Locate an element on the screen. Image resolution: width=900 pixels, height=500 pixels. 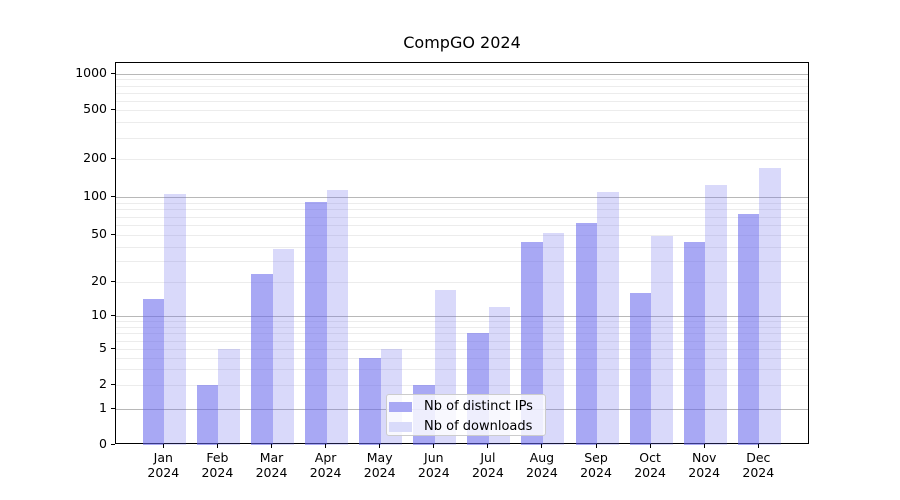
legend-label-downloads: Nb of downloads is located at coordinates (478, 426).